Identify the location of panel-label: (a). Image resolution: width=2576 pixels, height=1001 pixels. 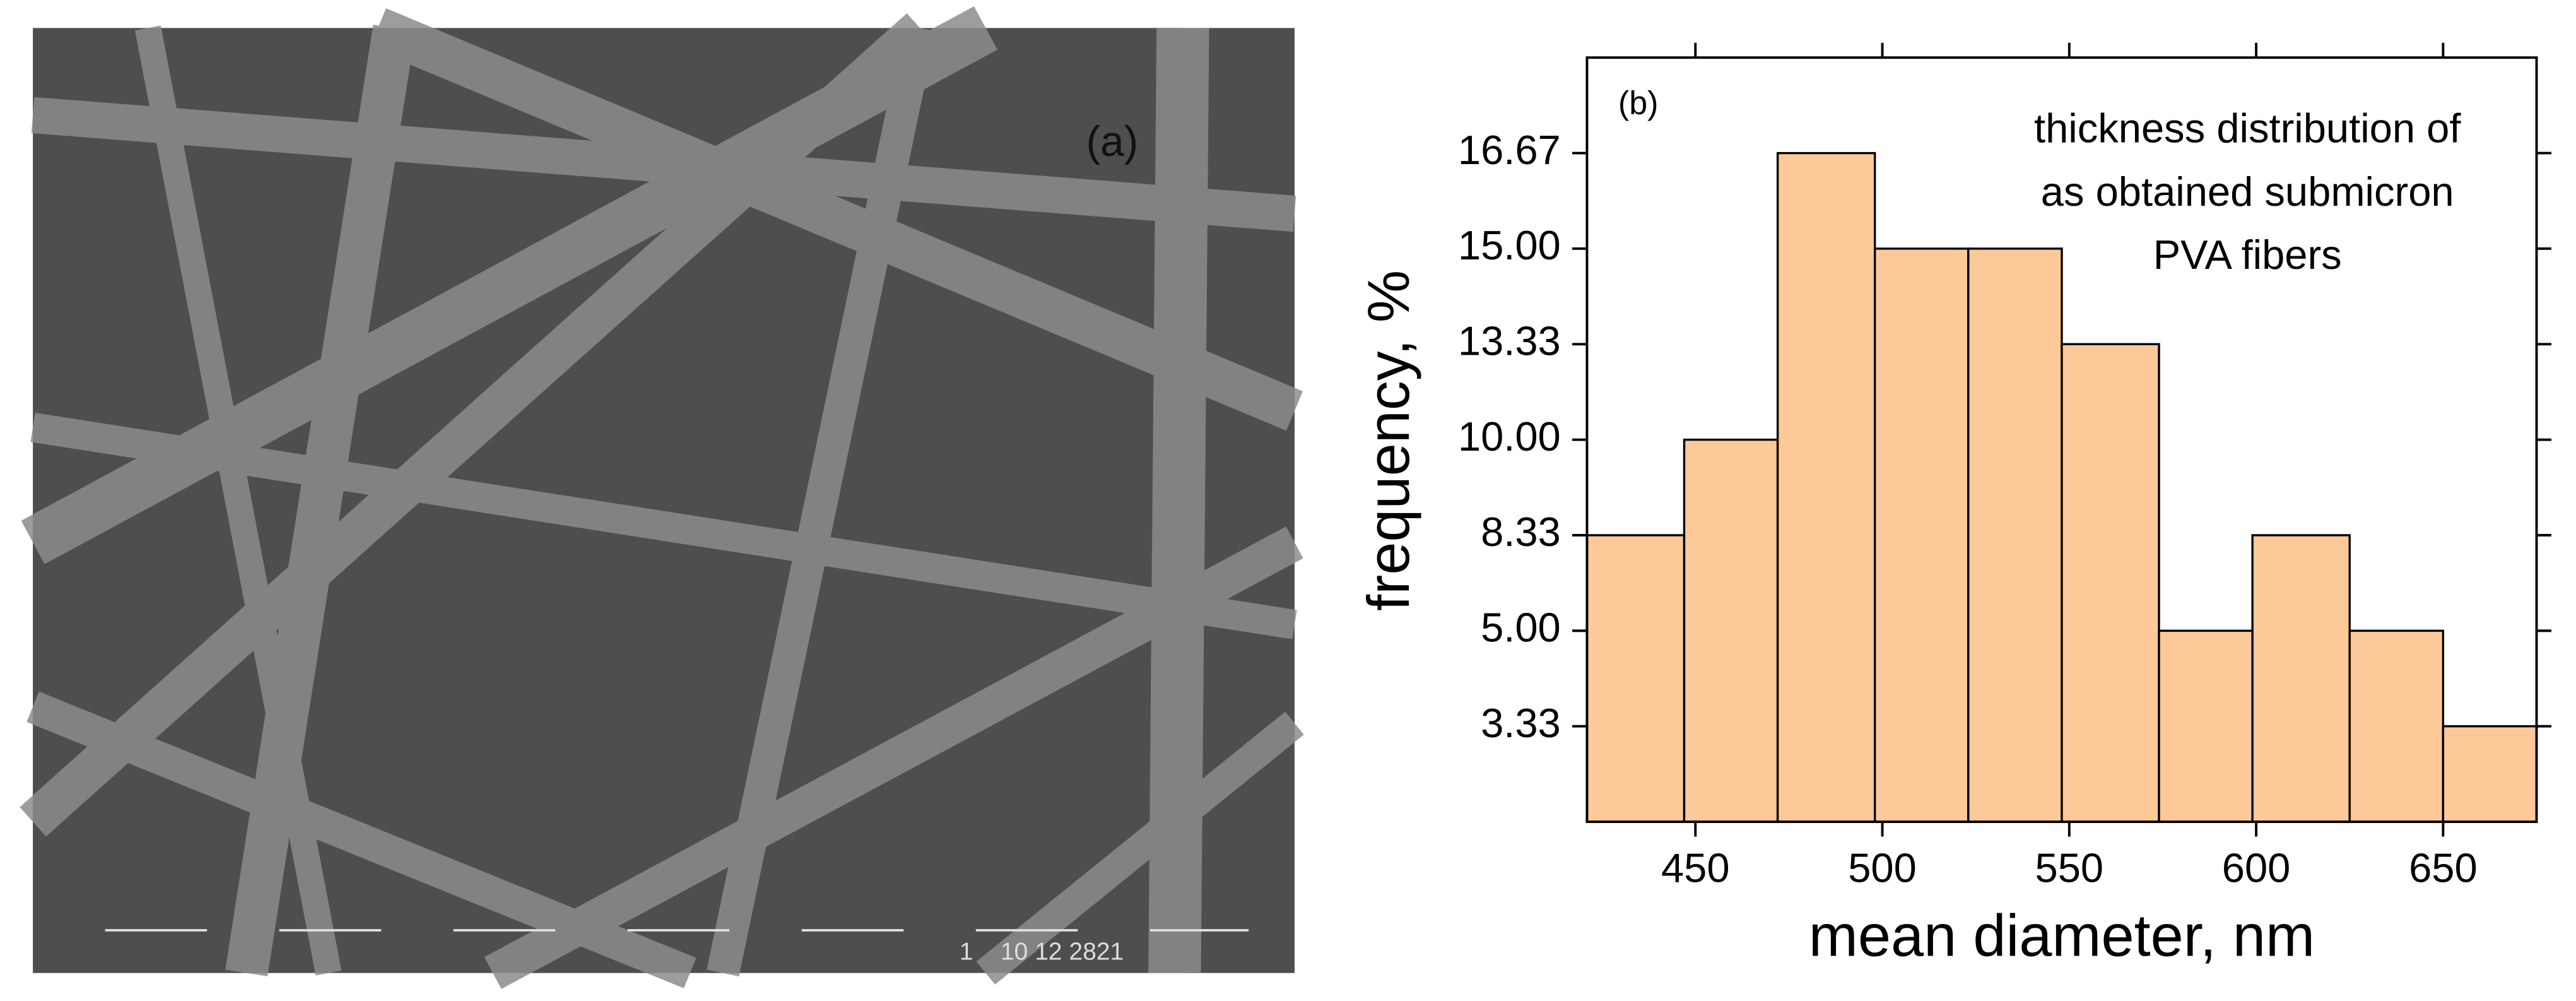
(1112, 142).